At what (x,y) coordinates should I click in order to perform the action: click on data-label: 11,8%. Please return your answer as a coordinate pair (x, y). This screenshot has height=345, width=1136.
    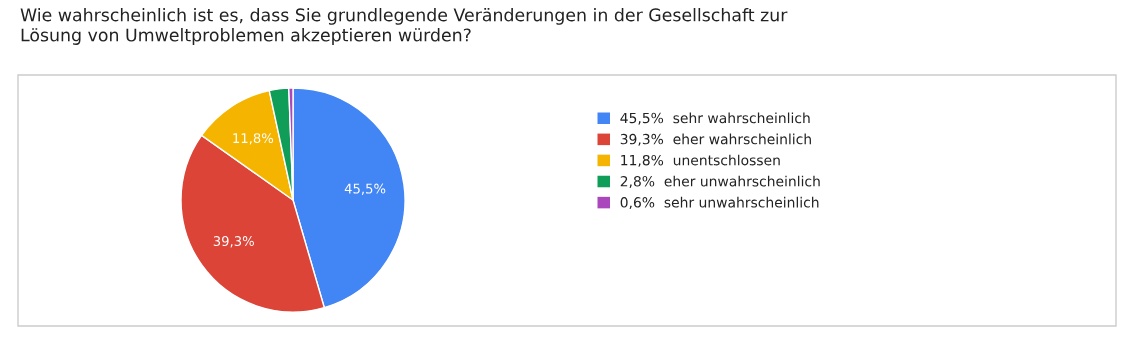
    Looking at the image, I should click on (253, 139).